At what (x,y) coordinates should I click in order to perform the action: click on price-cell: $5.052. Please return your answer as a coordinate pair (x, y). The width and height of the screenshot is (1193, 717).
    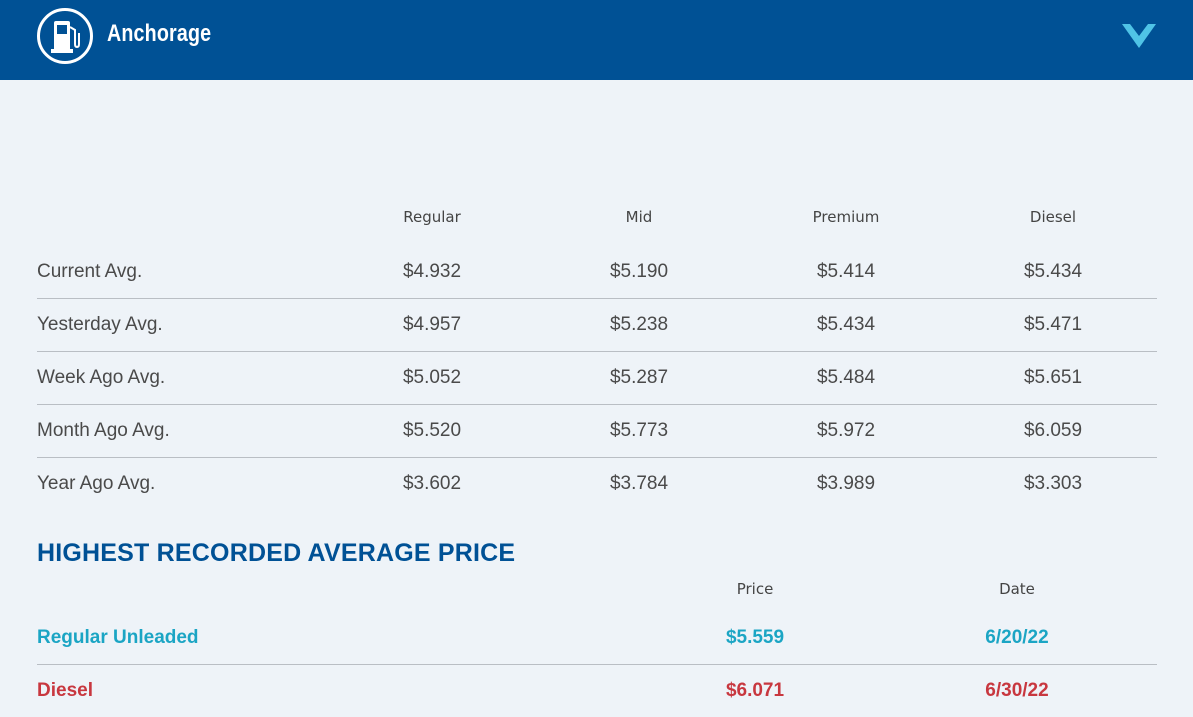
    Looking at the image, I should click on (432, 377).